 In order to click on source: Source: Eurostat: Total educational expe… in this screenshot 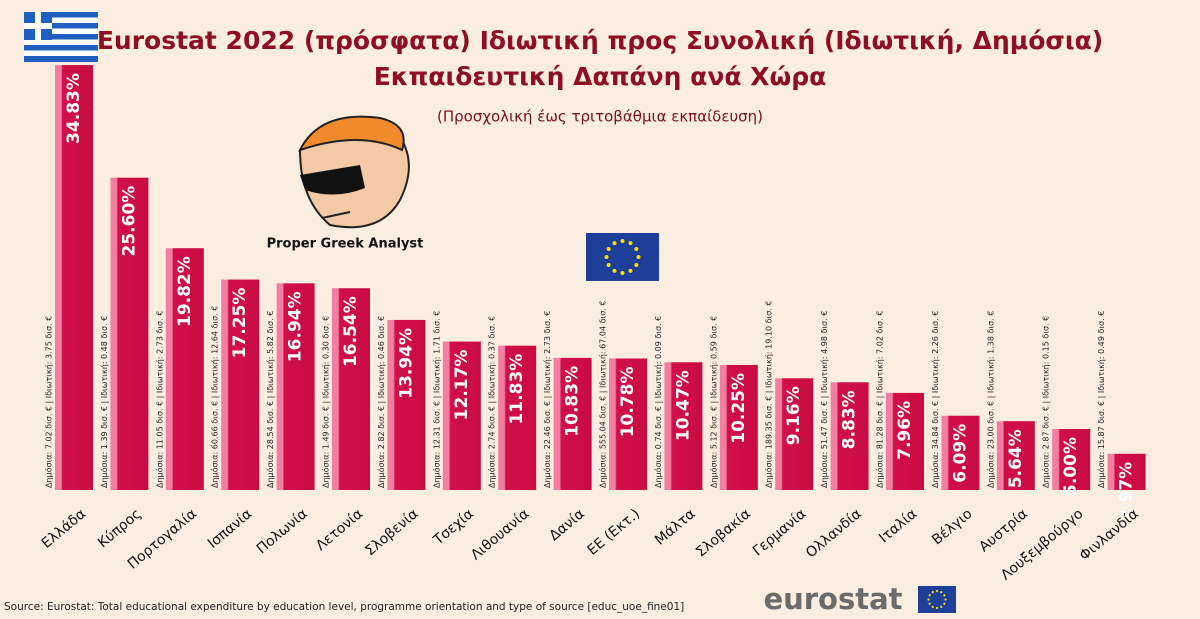, I will do `click(344, 607)`.